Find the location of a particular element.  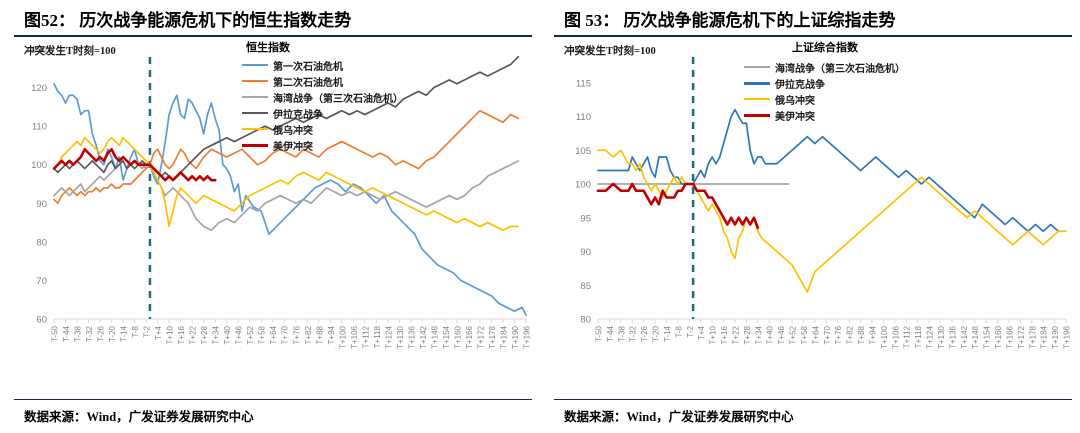

legend-item: 第一次石油危机 is located at coordinates (322, 65).